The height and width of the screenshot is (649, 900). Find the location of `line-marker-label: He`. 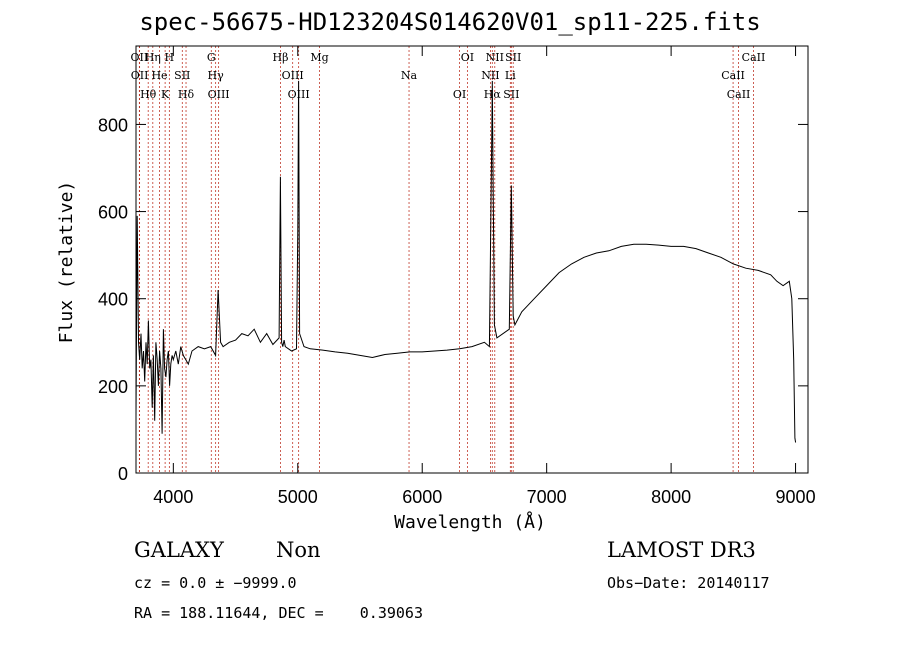

line-marker-label: He is located at coordinates (159, 75).